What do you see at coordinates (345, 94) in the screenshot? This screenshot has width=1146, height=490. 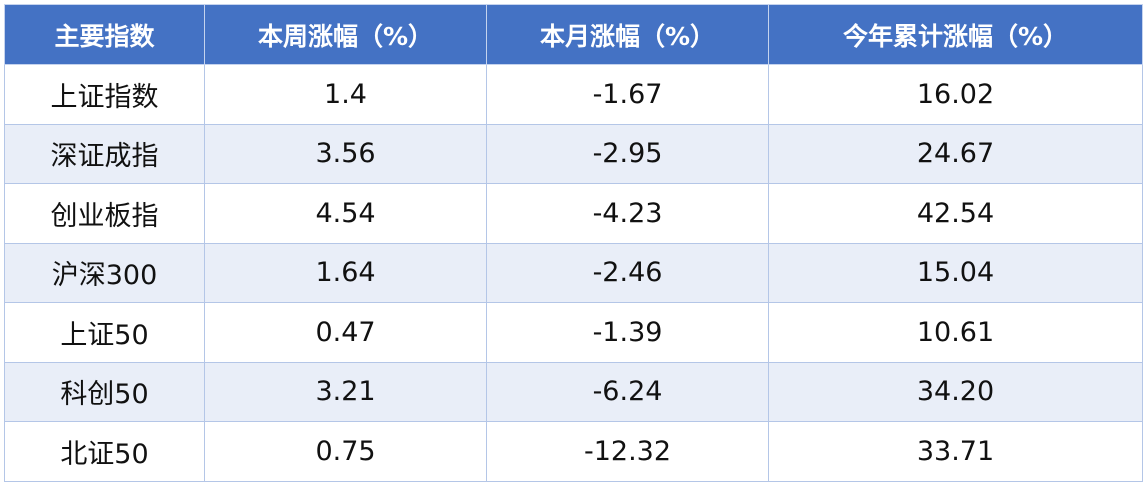 I see `cell-weekly: 1.4` at bounding box center [345, 94].